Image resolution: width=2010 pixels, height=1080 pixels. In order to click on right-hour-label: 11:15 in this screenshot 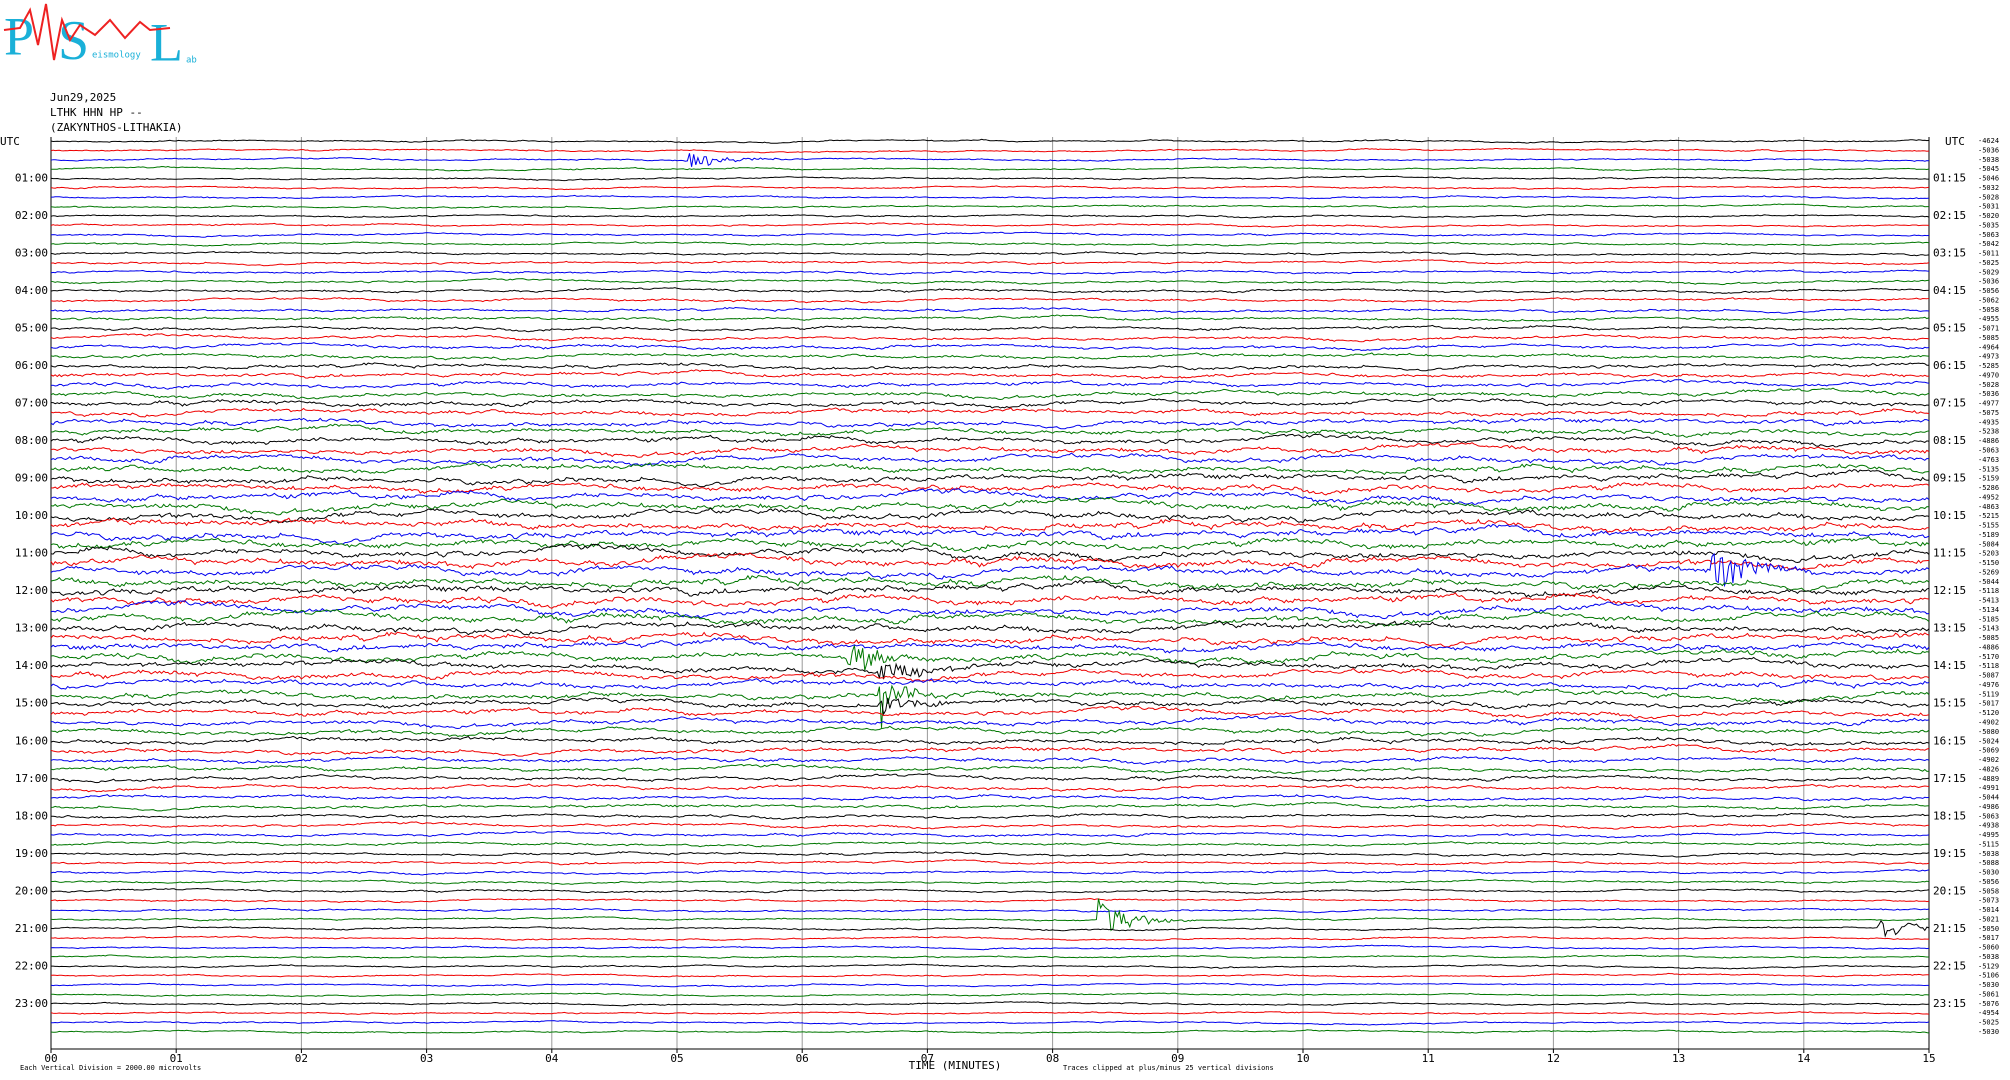, I will do `click(1949, 553)`.